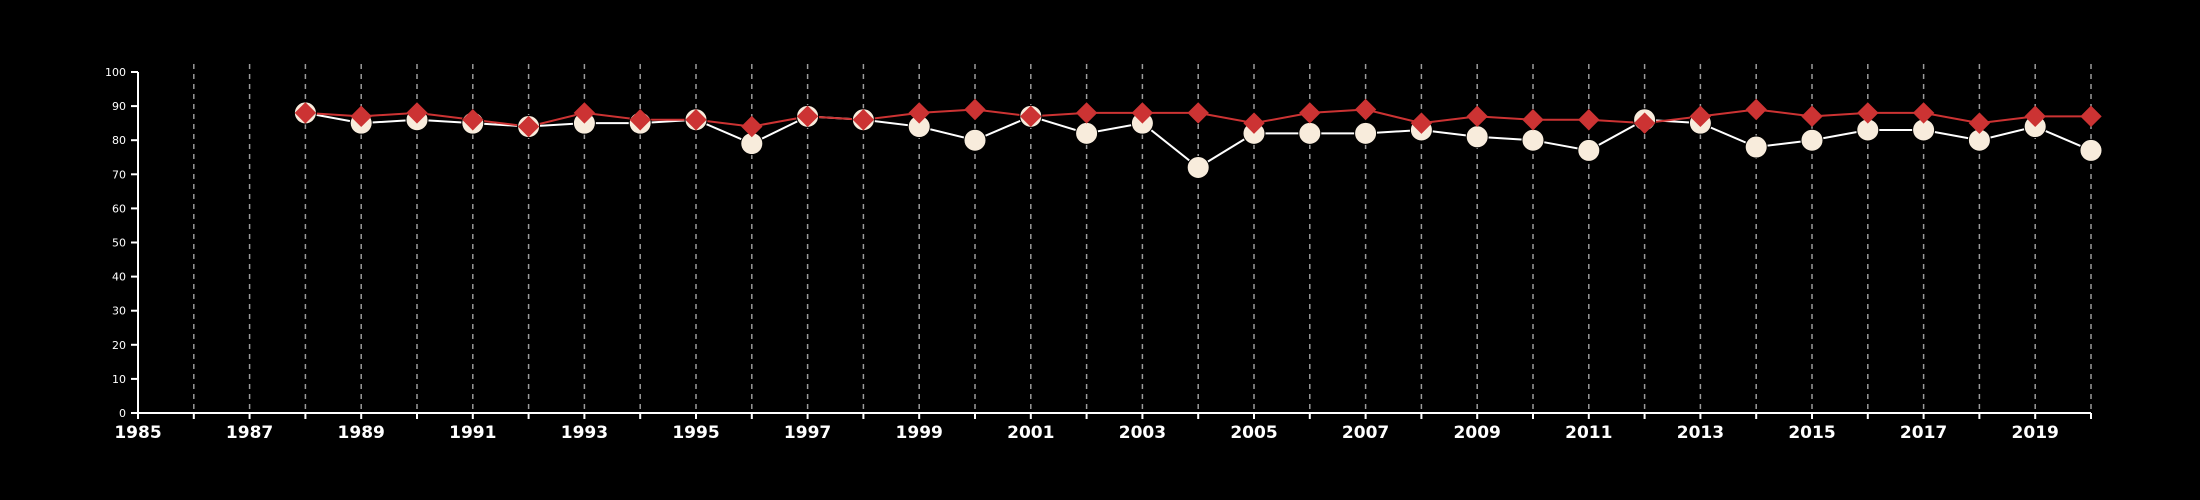 The image size is (2200, 500). Describe the element at coordinates (1533, 140) in the screenshot. I see `series-a-point-2010` at that location.